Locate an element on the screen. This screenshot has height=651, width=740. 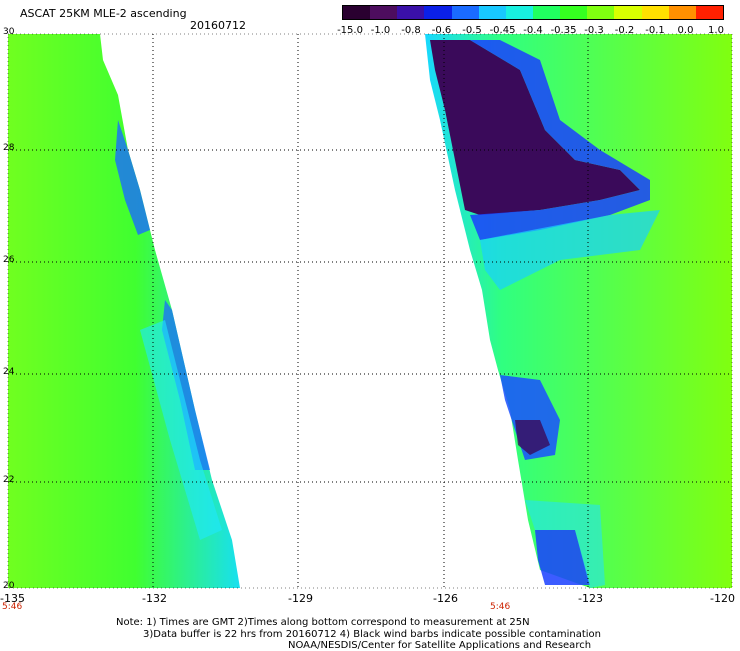
colorbar-tick-label: -0.8 is located at coordinates (411, 30).